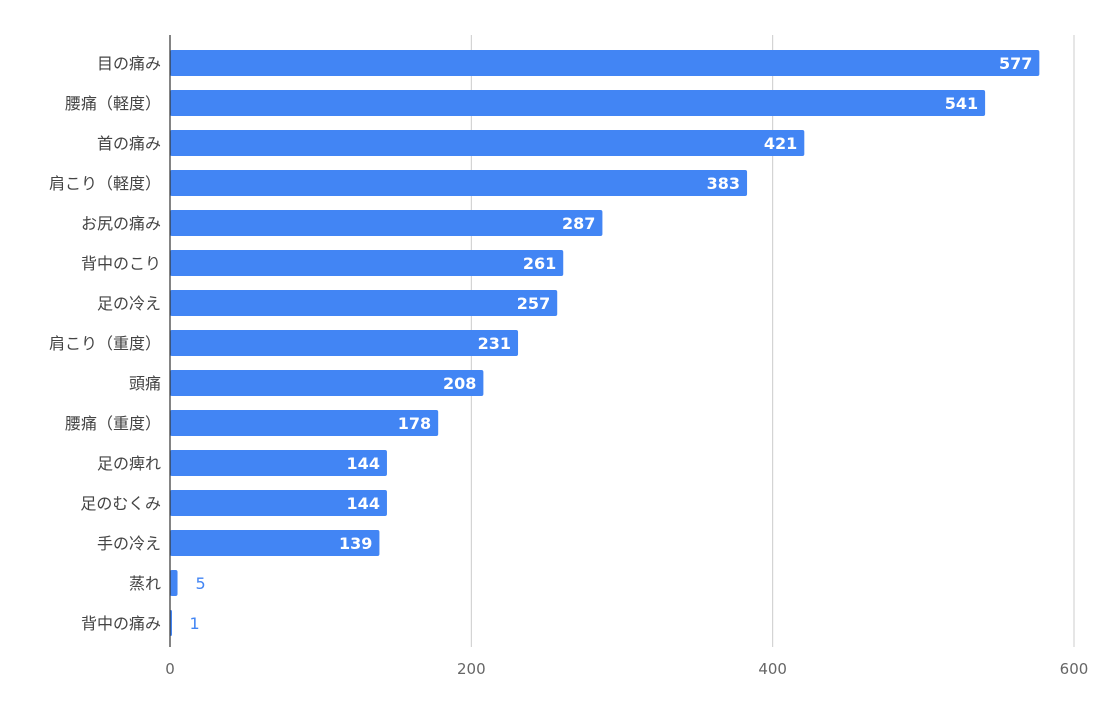 This screenshot has width=1110, height=715. Describe the element at coordinates (145, 383) in the screenshot. I see `category-label-9: 頭痛` at that location.